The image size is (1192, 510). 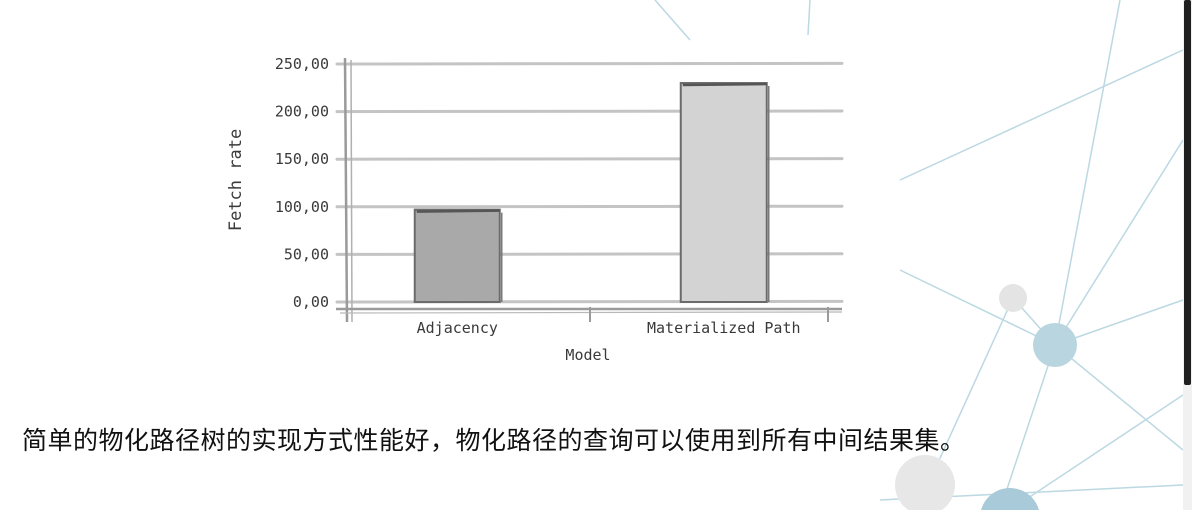 What do you see at coordinates (724, 328) in the screenshot?
I see `x-tick-label: Materialized Path` at bounding box center [724, 328].